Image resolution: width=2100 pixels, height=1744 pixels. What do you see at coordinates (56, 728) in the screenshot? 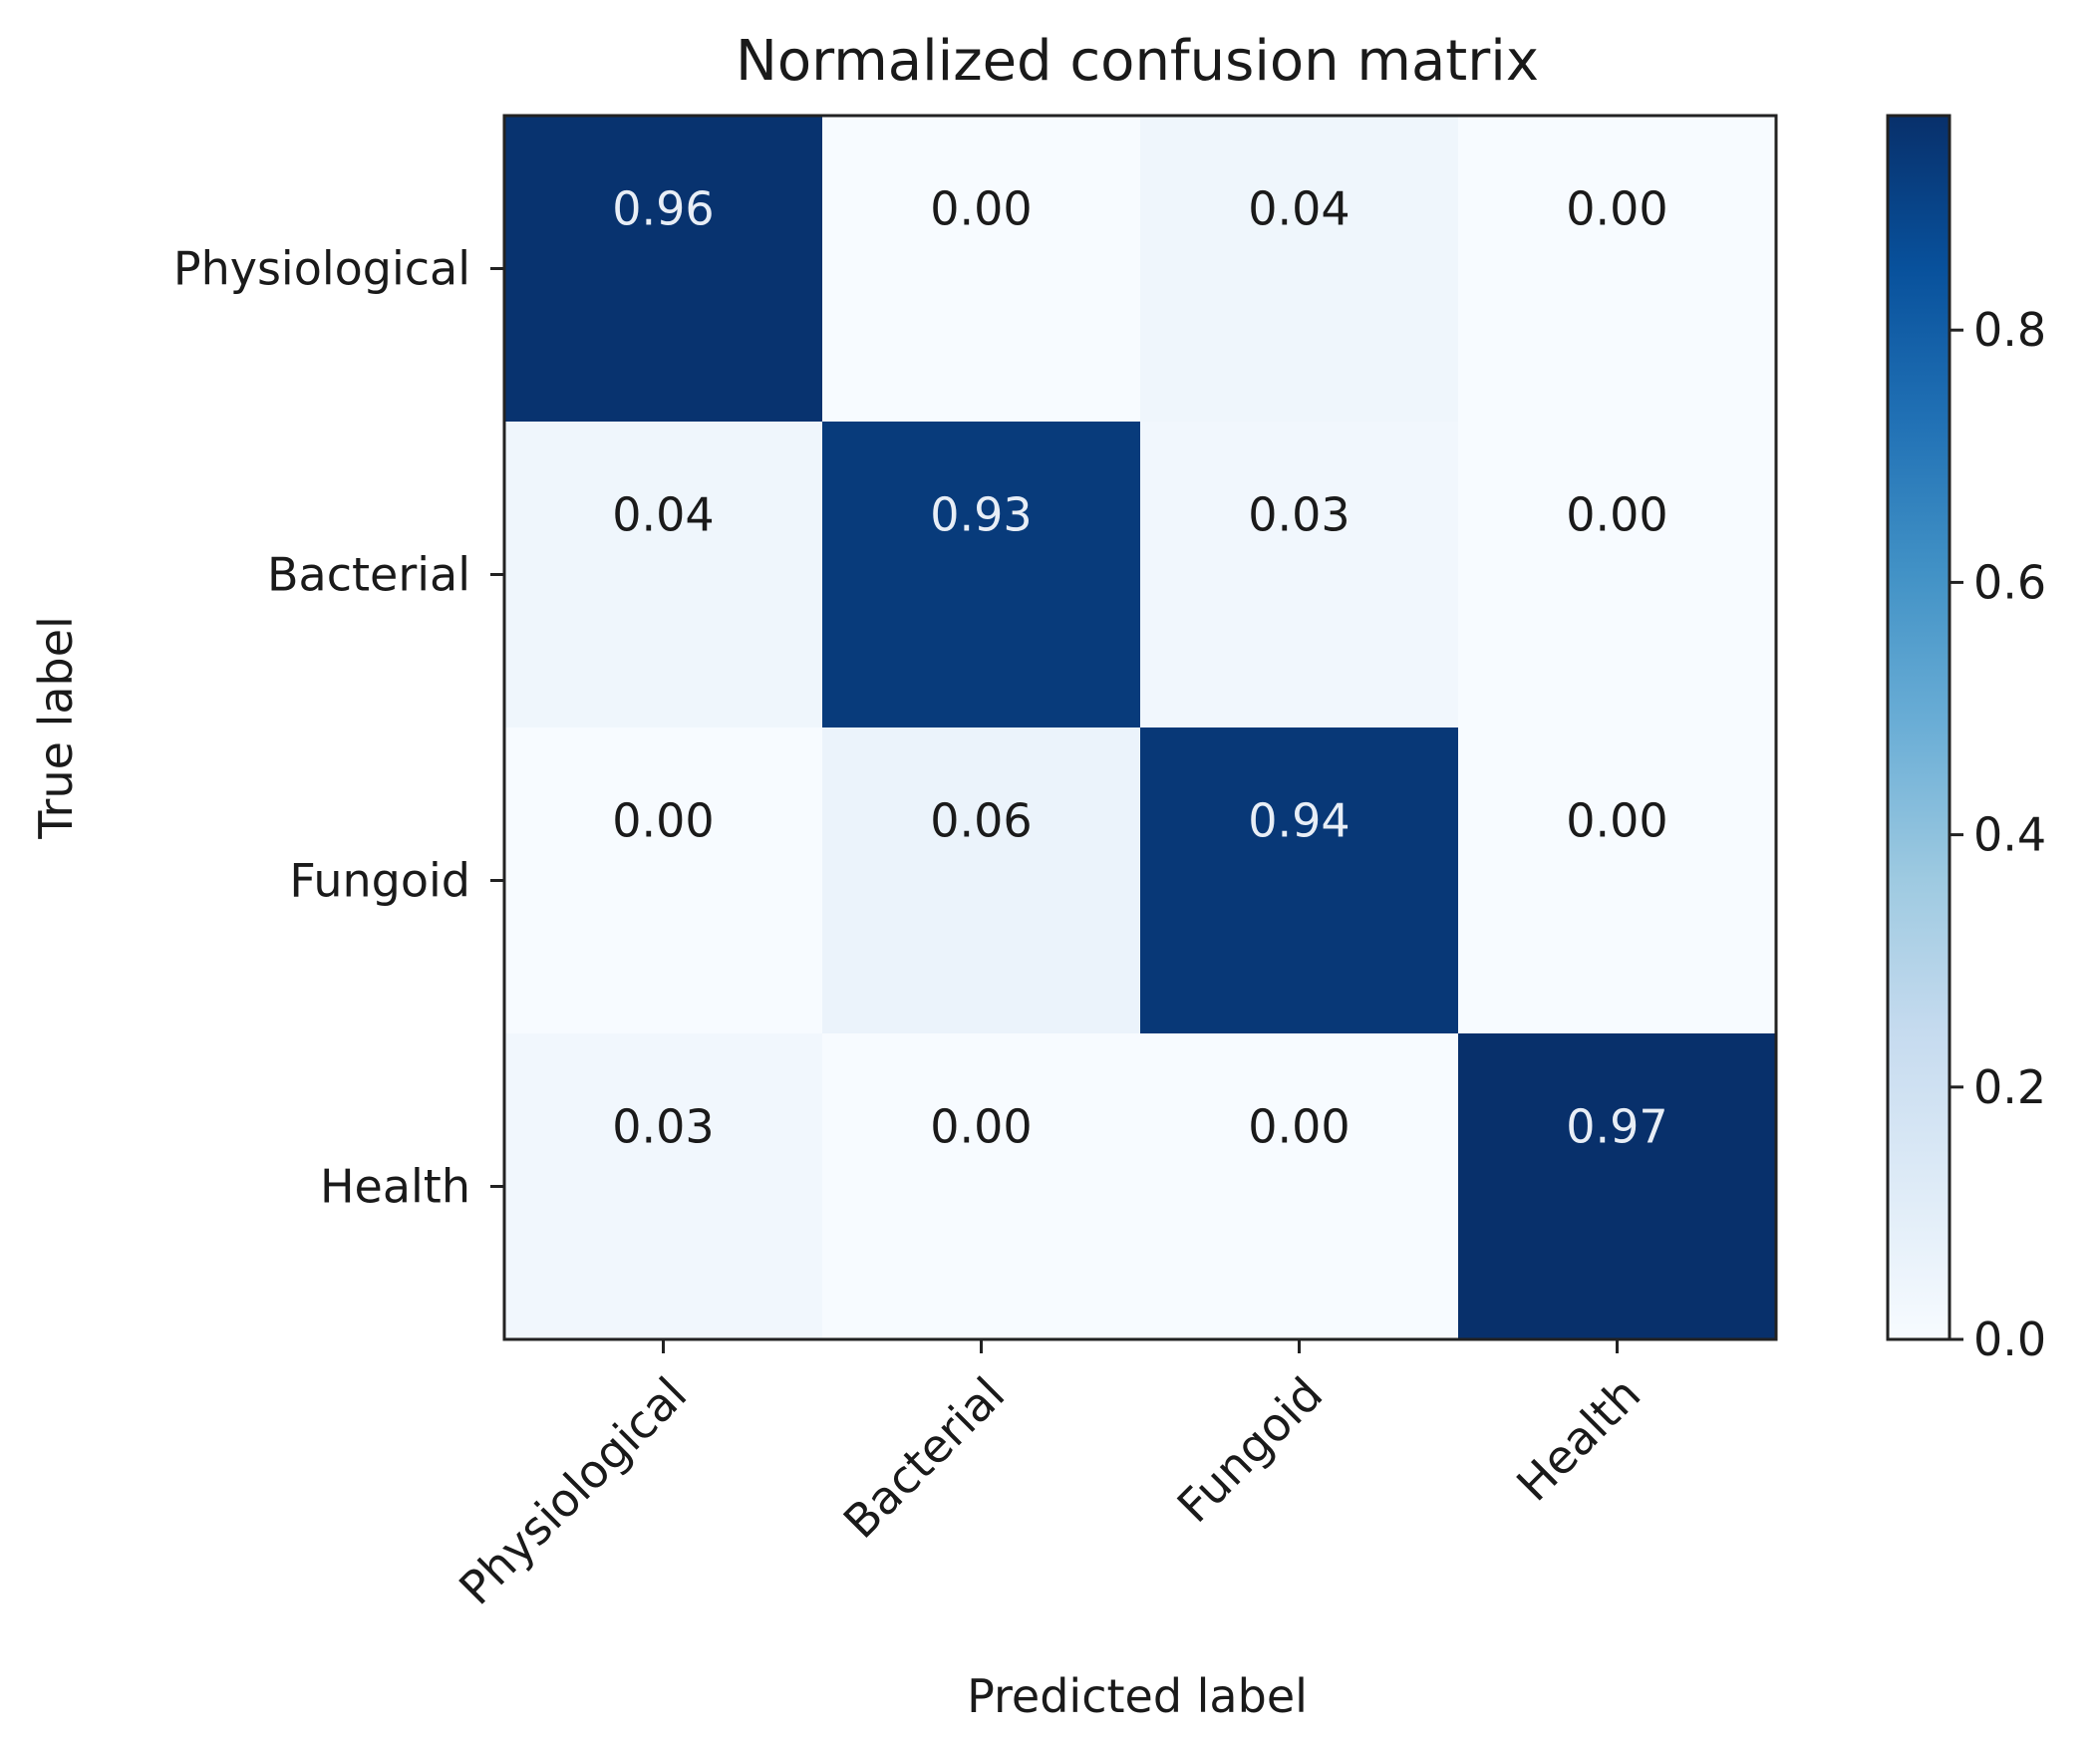
I see `y-axis-label: True label` at bounding box center [56, 728].